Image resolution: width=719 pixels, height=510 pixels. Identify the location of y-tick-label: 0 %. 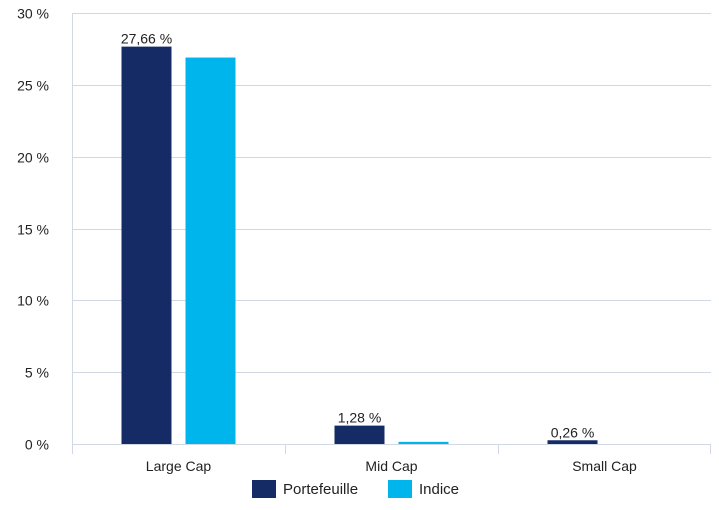
(37, 445).